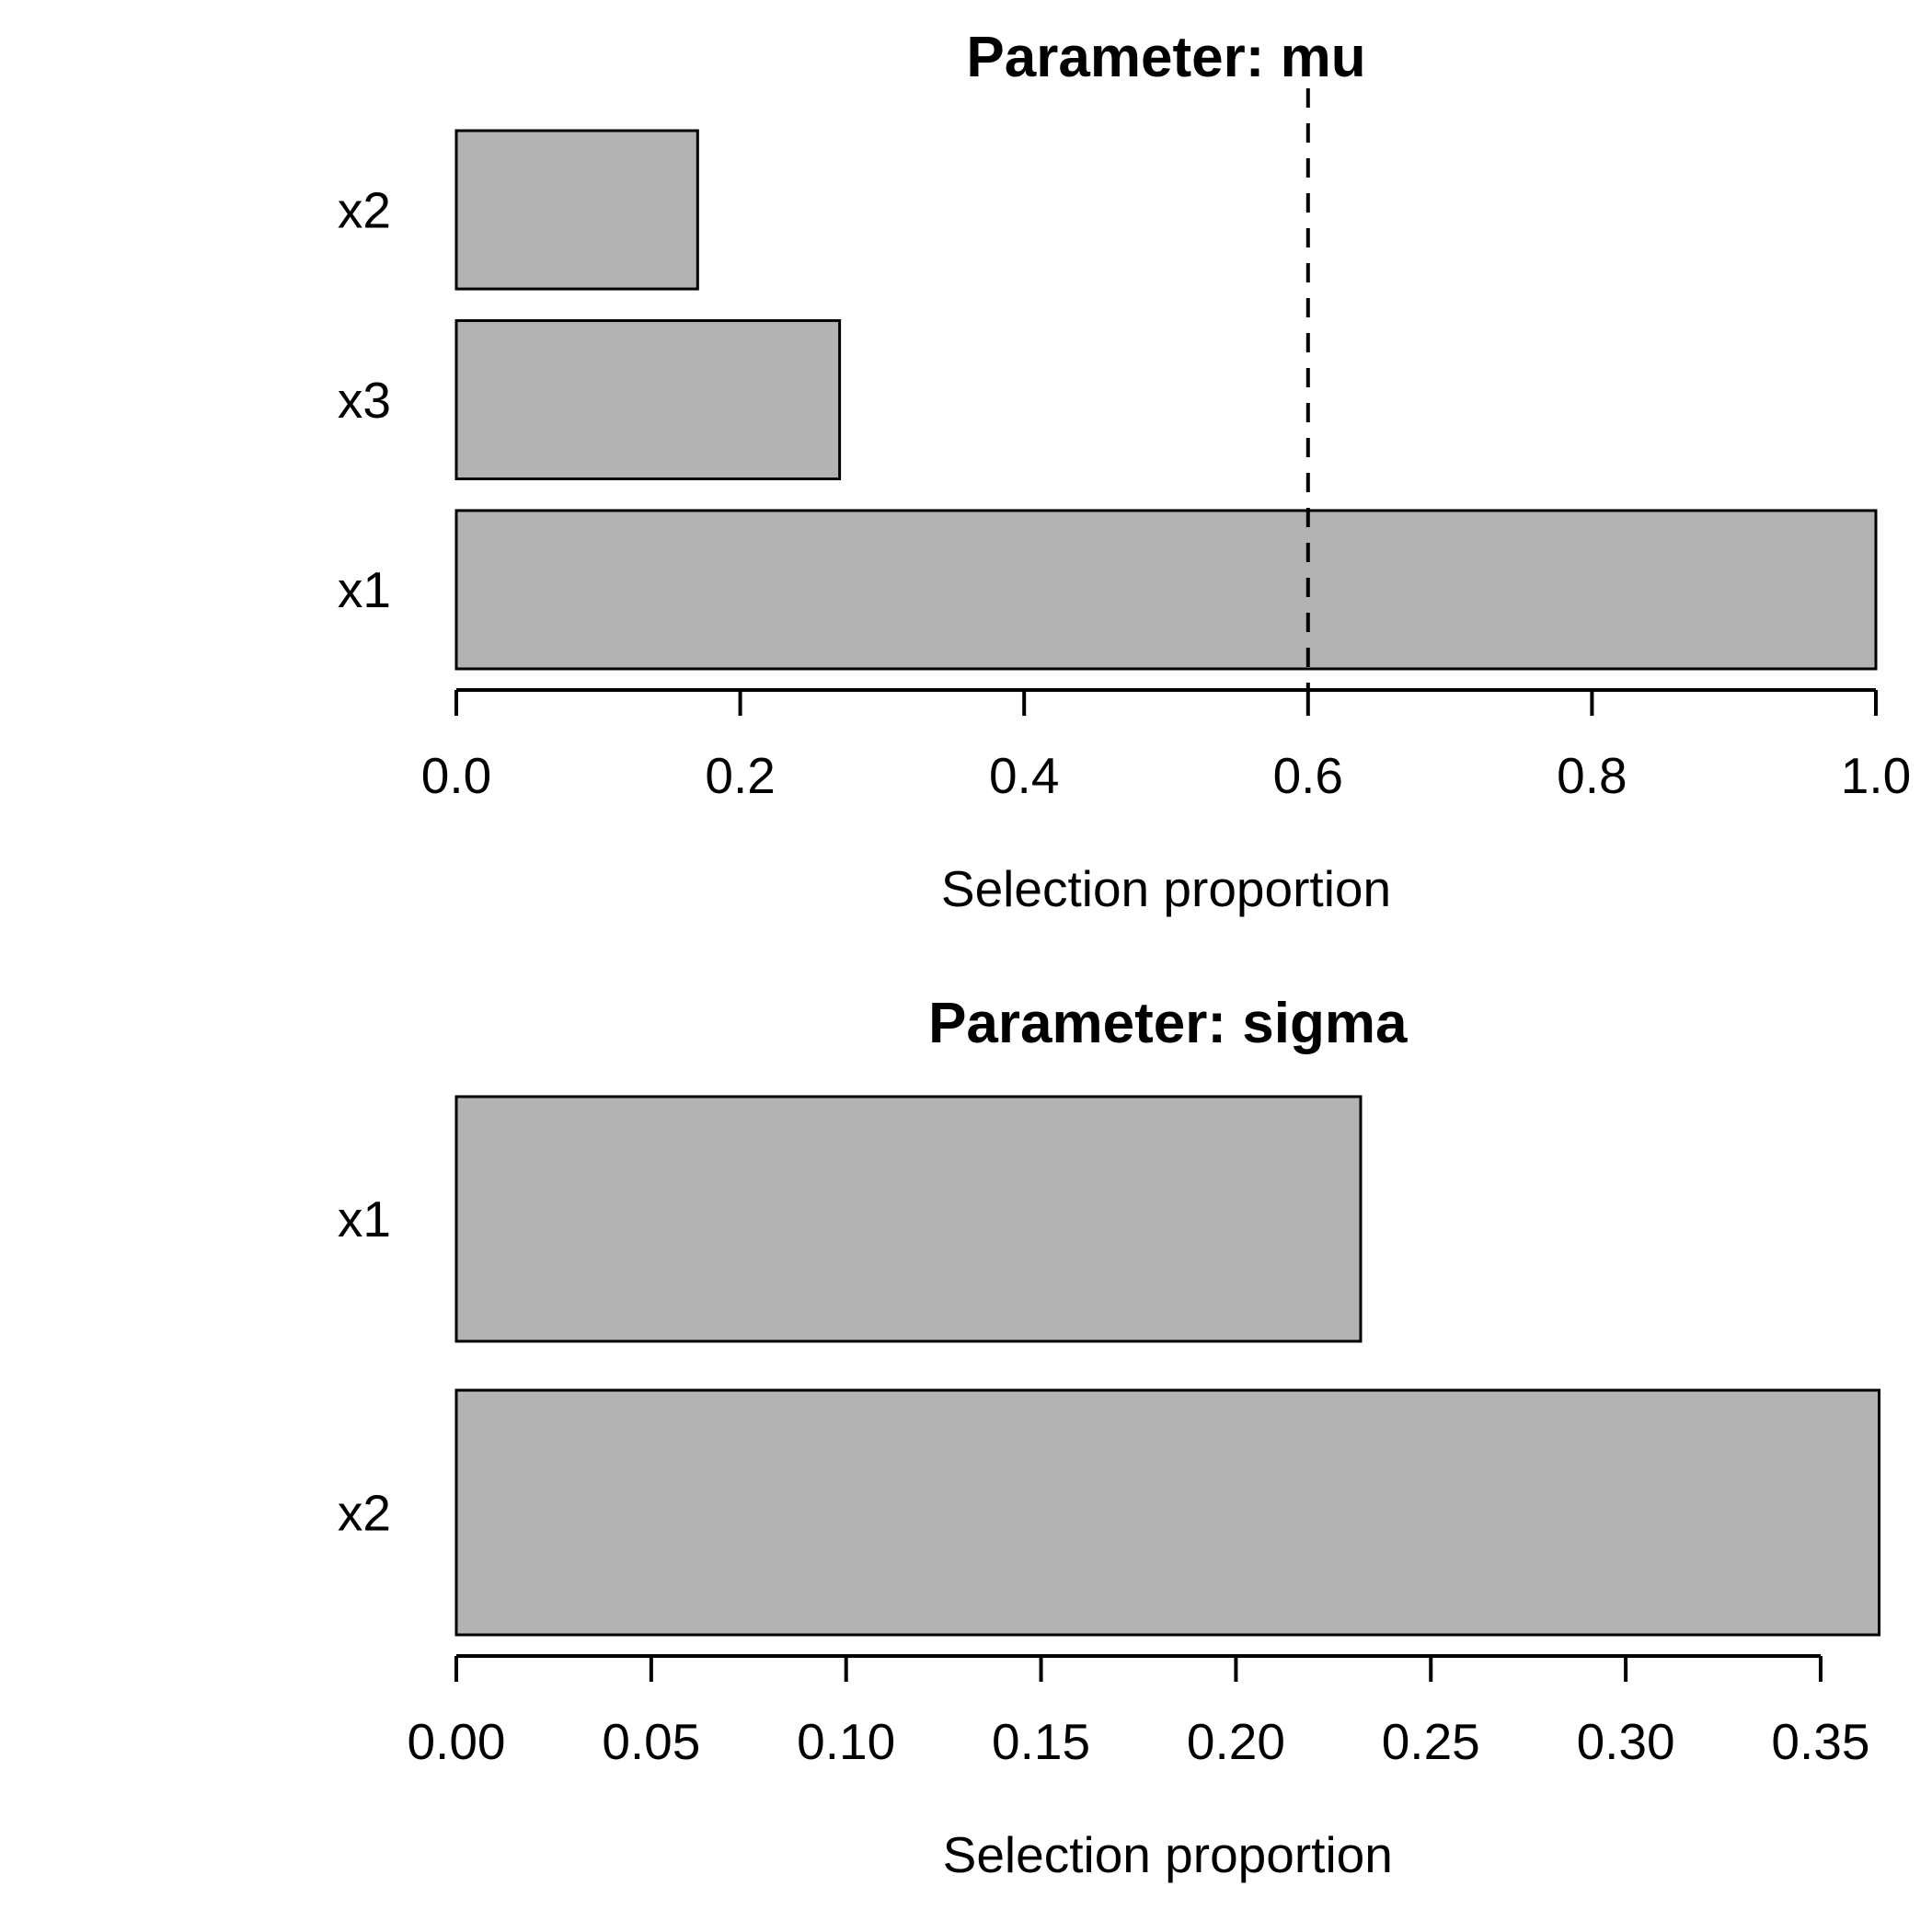 Image resolution: width=1932 pixels, height=1932 pixels. Describe the element at coordinates (1431, 1741) in the screenshot. I see `x-tick-label: 0.25` at that location.